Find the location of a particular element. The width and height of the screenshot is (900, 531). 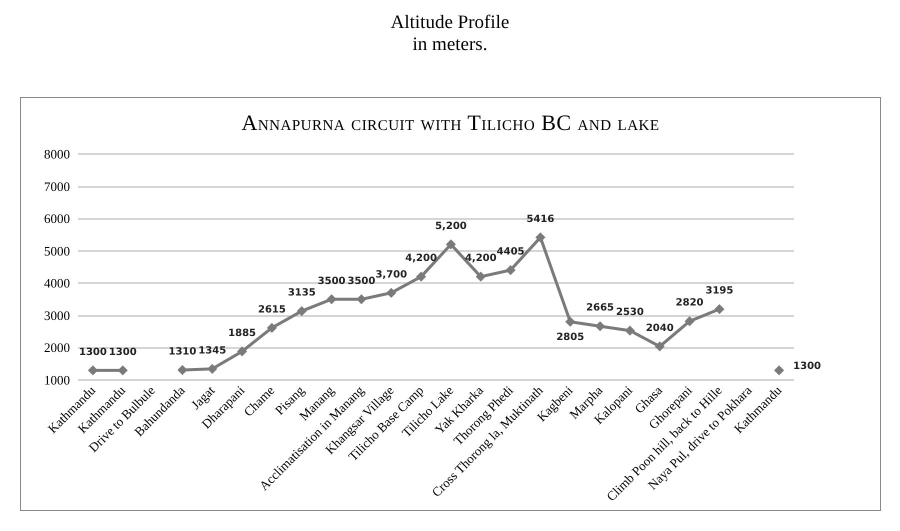

data-label: 1345 is located at coordinates (212, 350).